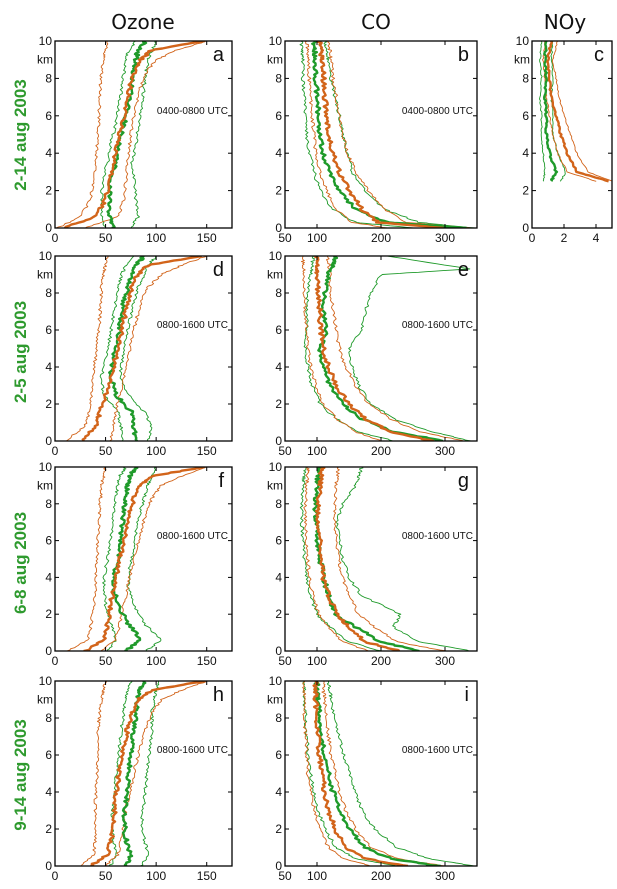  I want to click on panel-h-frame, so click(143, 773).